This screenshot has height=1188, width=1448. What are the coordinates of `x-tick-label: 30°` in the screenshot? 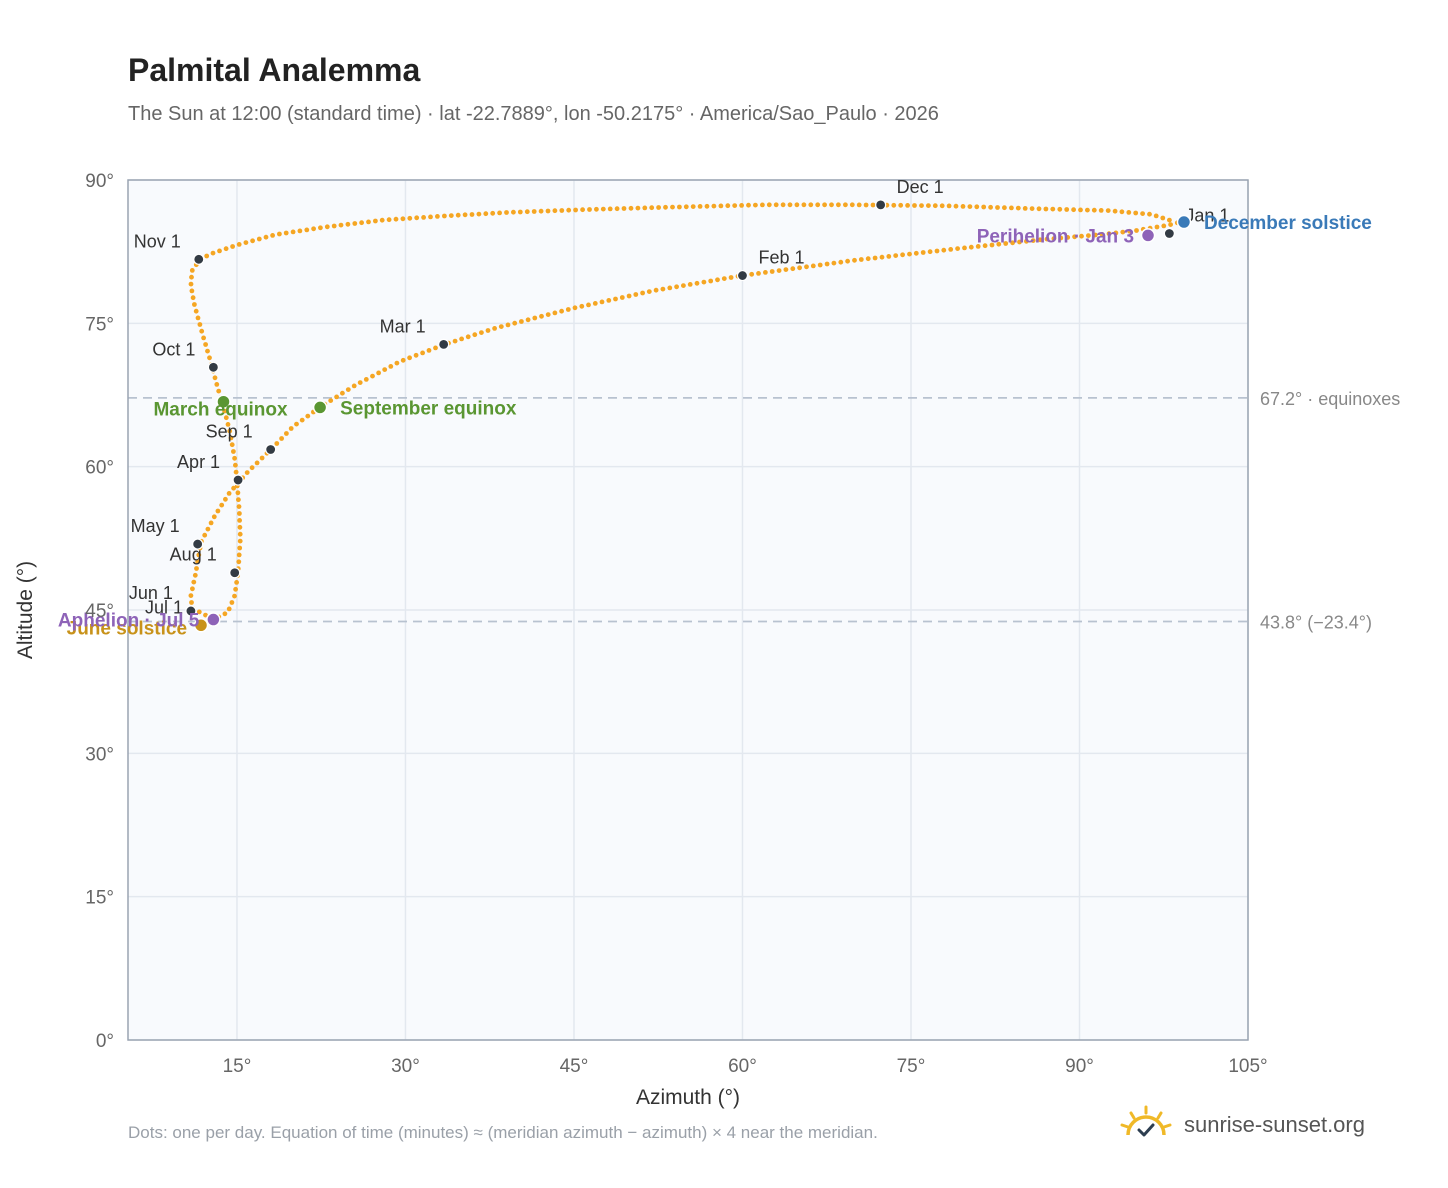 It's located at (405, 1066).